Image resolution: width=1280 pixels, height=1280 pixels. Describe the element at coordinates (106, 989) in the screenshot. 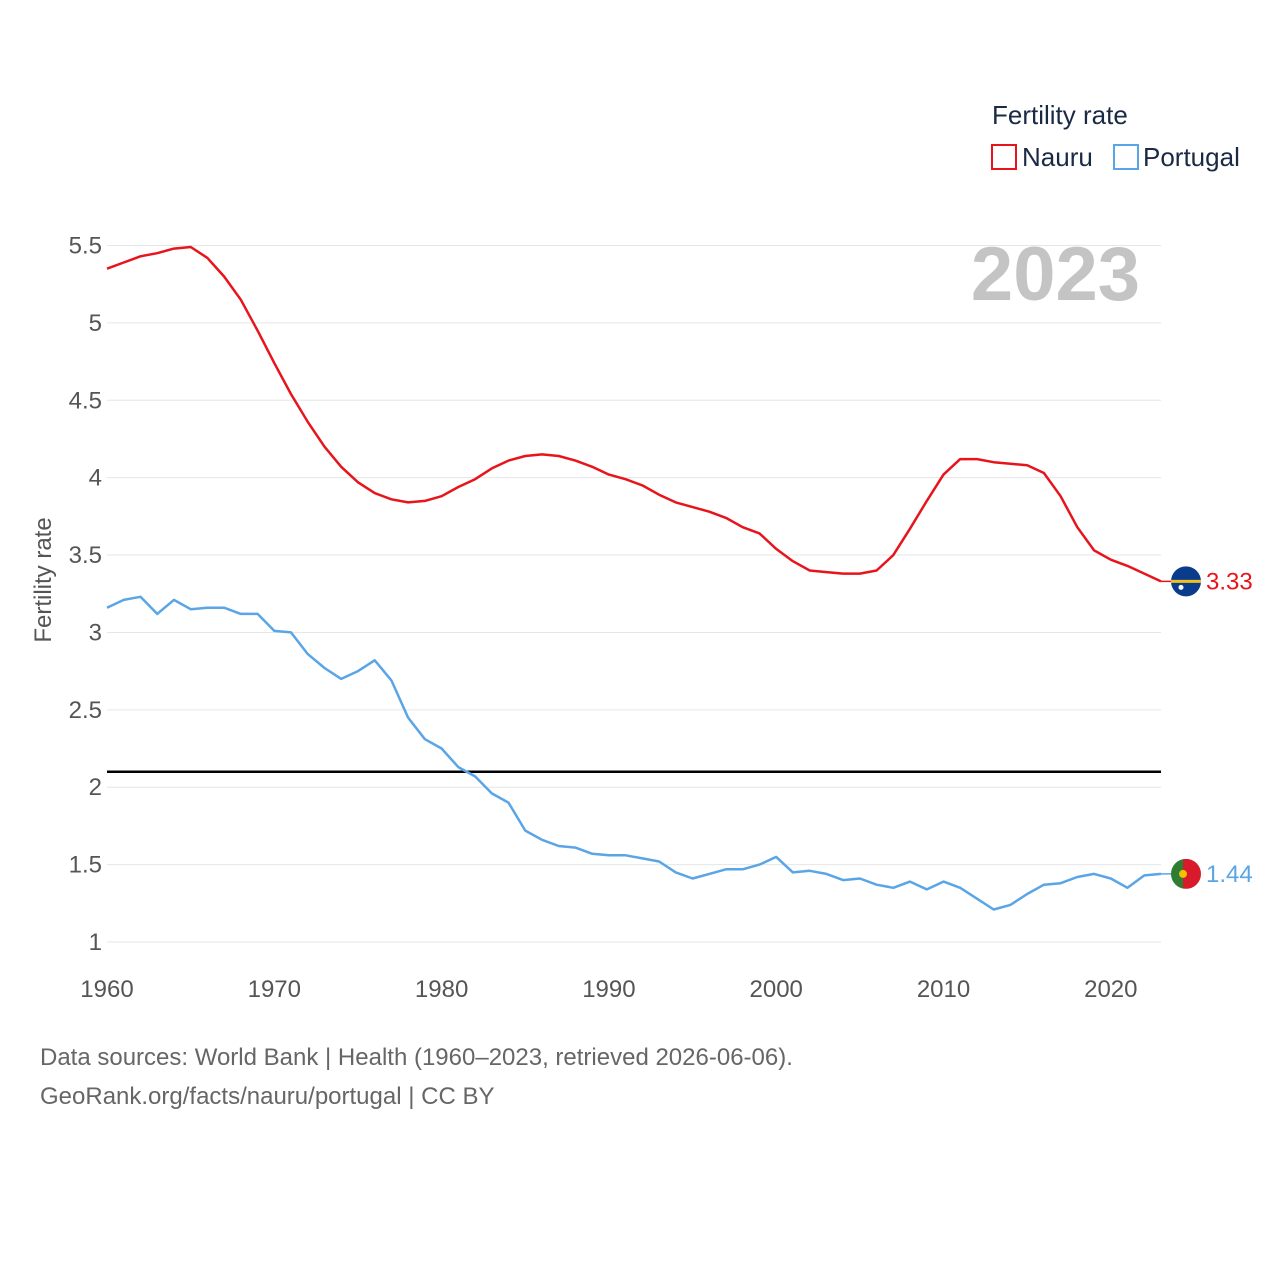

I see `x-tick-label: 1960` at that location.